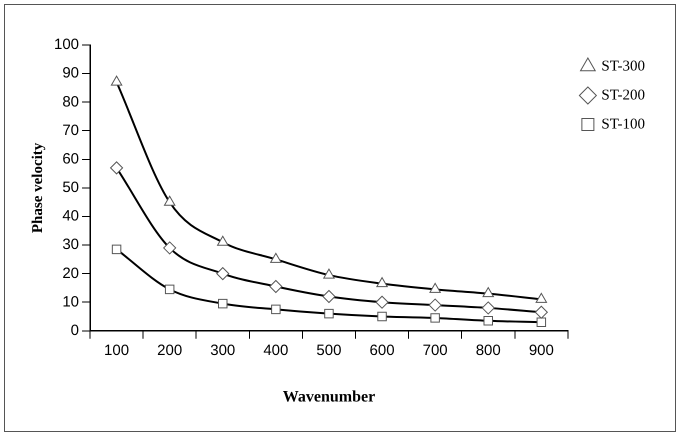  What do you see at coordinates (382, 350) in the screenshot?
I see `x-tick-label: 600` at bounding box center [382, 350].